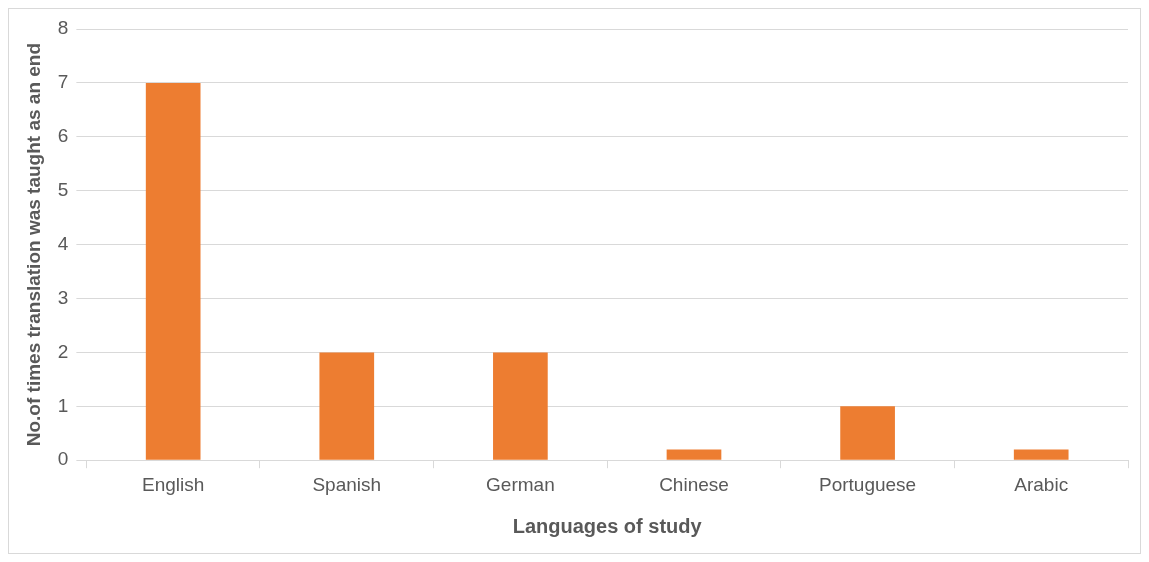 This screenshot has width=1149, height=562. Describe the element at coordinates (173, 484) in the screenshot. I see `x-tick-label: English` at that location.